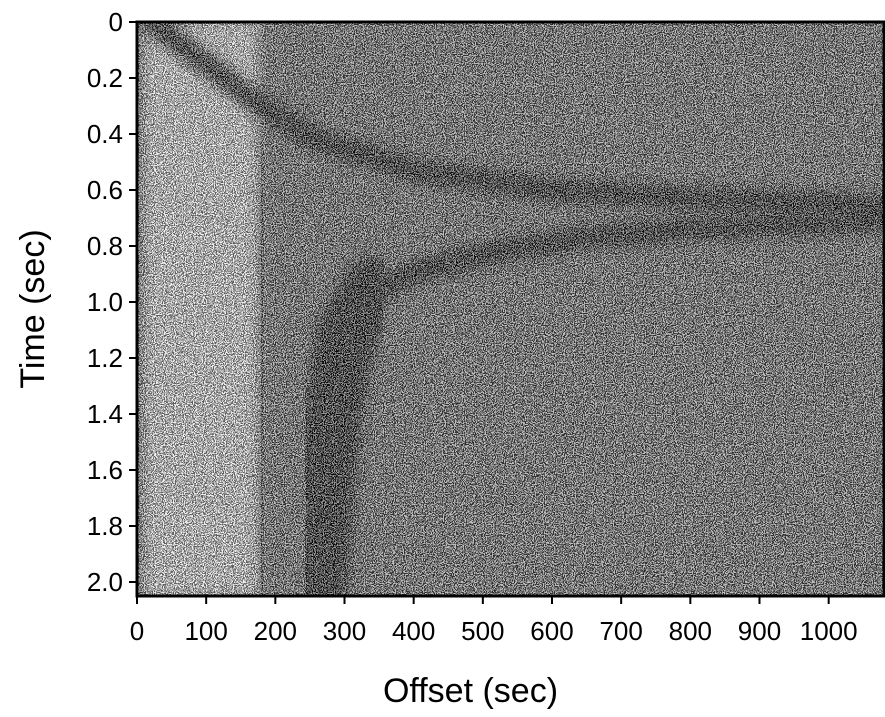 The image size is (885, 717). What do you see at coordinates (105, 246) in the screenshot?
I see `y-tick-label: 0.8` at bounding box center [105, 246].